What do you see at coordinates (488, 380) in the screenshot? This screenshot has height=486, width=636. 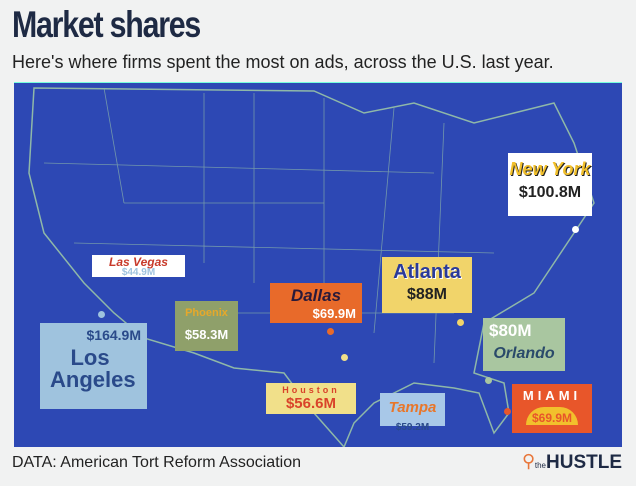 I see `city-dot-orlando` at bounding box center [488, 380].